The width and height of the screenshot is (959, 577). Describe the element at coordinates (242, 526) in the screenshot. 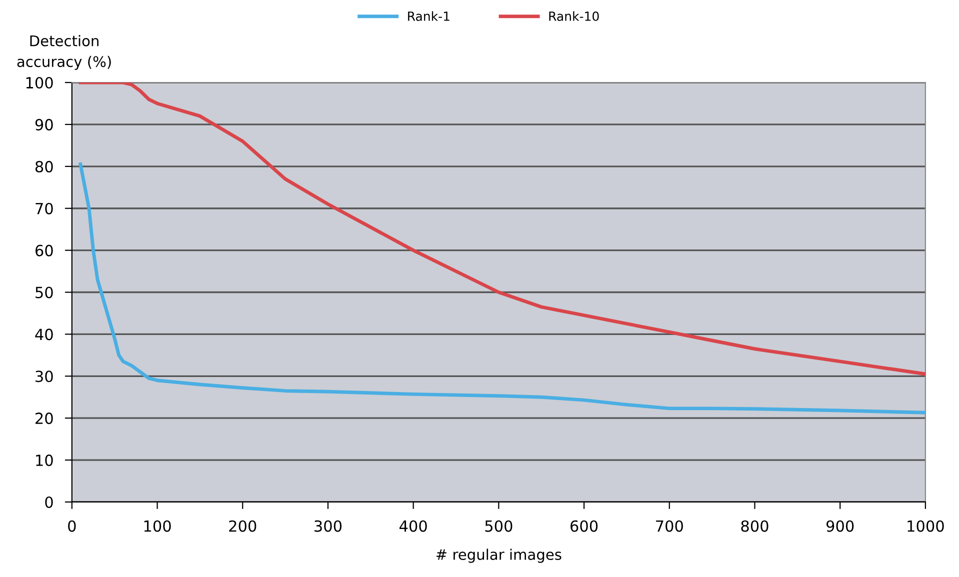

I see `x-tick-label: 200` at that location.